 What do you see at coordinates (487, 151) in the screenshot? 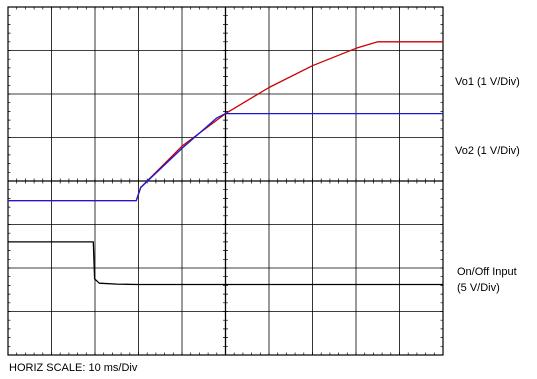
I see `series-label-vo2: Vo2 (1 V/Div)` at bounding box center [487, 151].